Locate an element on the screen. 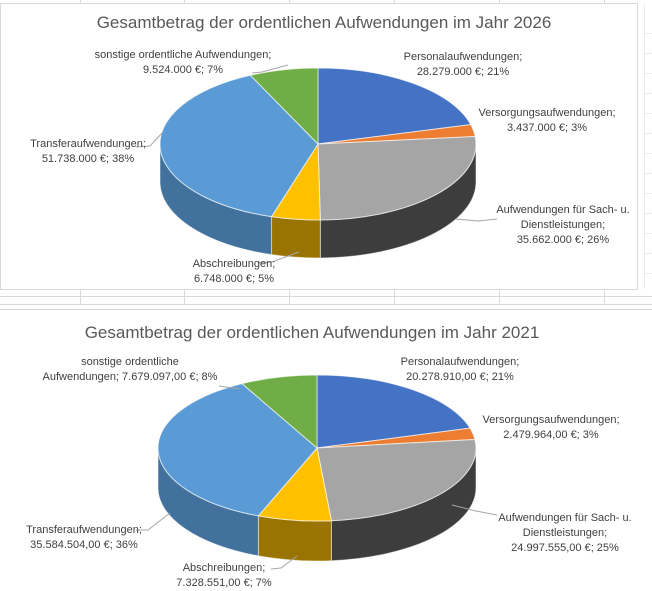  pie-slice-aufwendungen-für-sach-u-dienstleistungen-2021 is located at coordinates (396, 480).